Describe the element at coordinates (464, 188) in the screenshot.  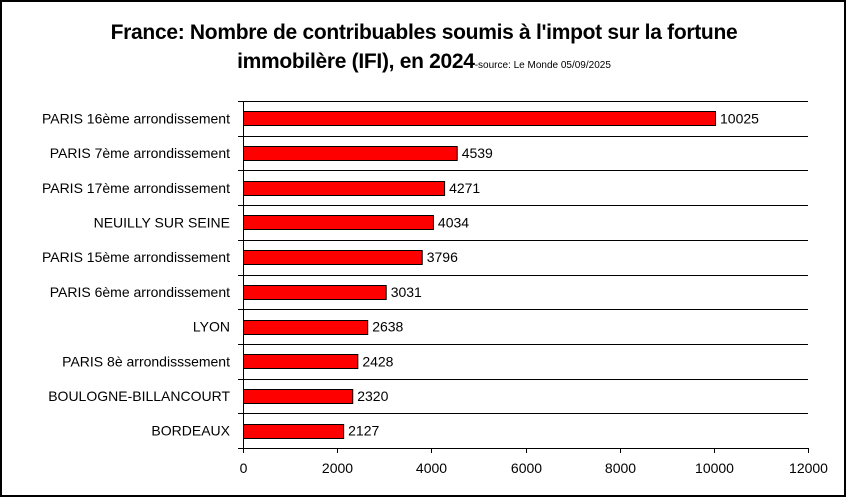
I see `data-label: 4271` at that location.